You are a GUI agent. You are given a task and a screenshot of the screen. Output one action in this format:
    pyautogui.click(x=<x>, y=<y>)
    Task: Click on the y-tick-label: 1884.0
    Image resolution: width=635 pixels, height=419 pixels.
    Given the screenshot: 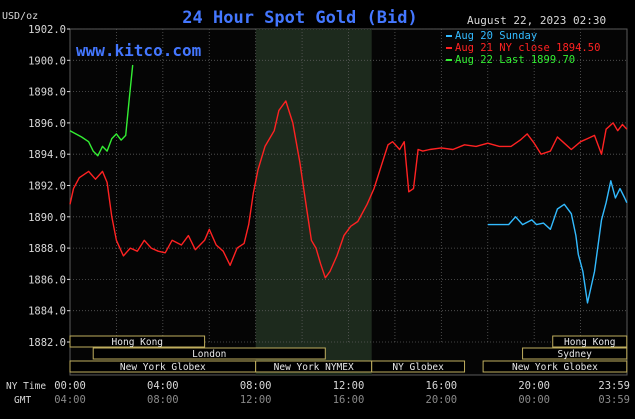 What is the action you would take?
    pyautogui.click(x=47, y=312)
    